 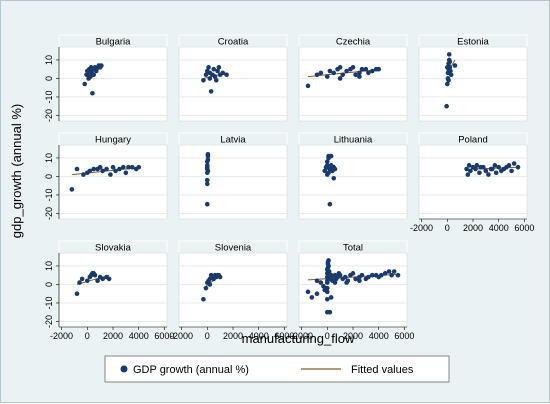 What do you see at coordinates (16, 171) in the screenshot?
I see `y-axis-title: gdp_growth (annual %)` at bounding box center [16, 171].